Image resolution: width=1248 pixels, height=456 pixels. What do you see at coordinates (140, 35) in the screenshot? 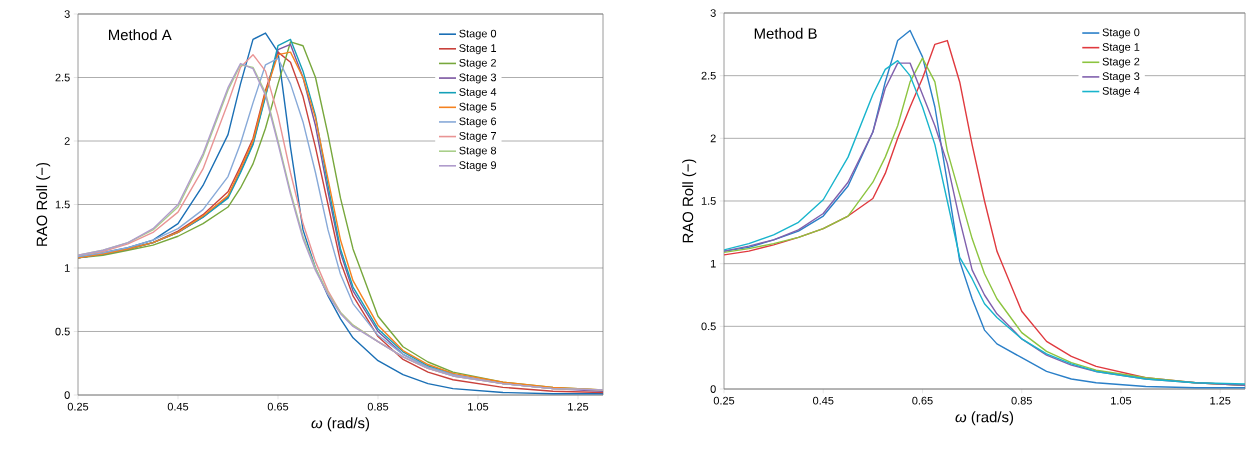
I see `text: Method A` at bounding box center [140, 35].